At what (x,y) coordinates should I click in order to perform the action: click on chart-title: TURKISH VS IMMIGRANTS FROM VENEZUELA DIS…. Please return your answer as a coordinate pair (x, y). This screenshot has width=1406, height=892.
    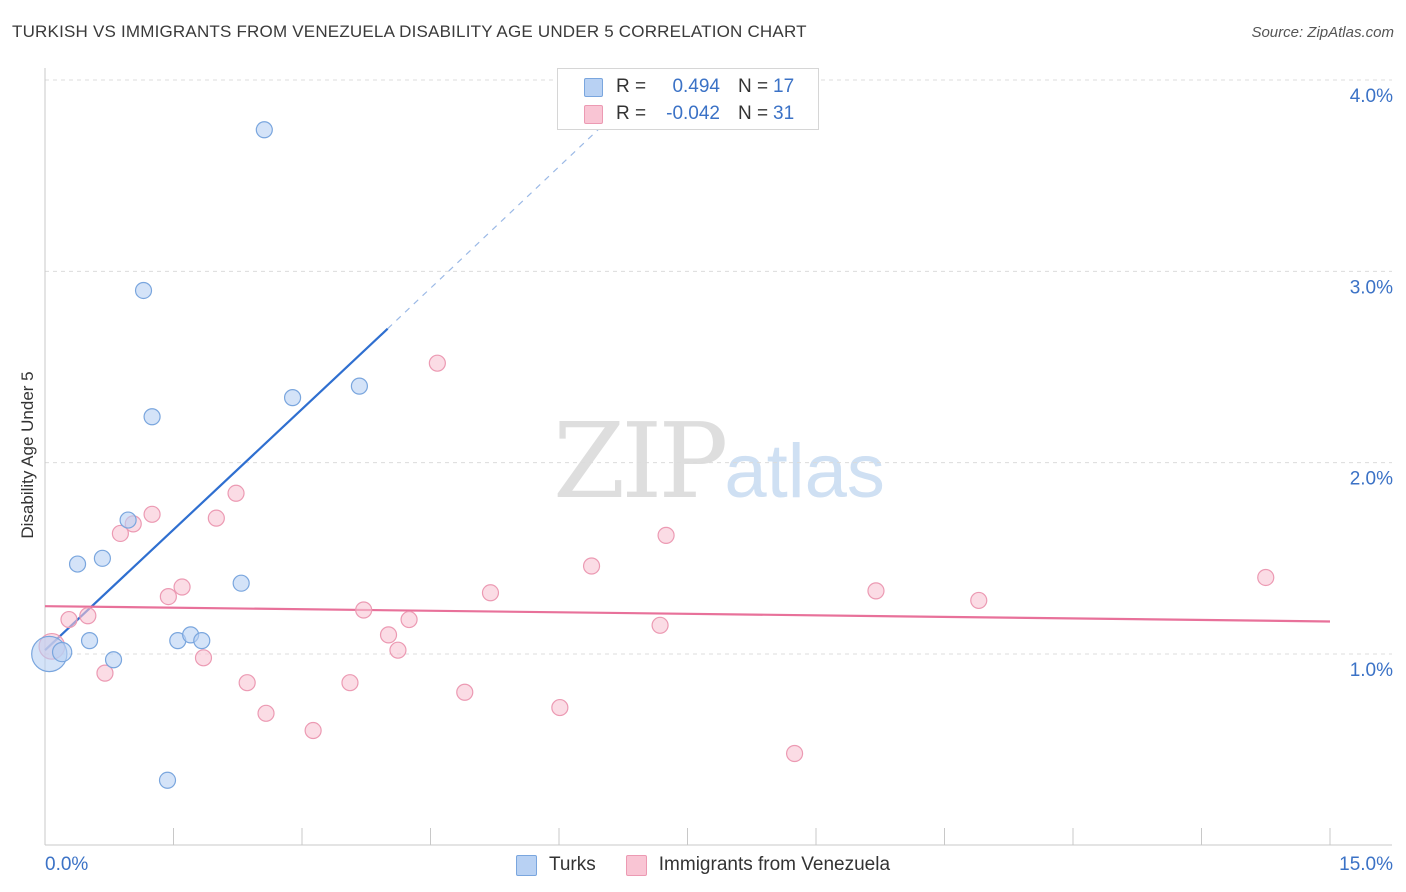
    Looking at the image, I should click on (409, 31).